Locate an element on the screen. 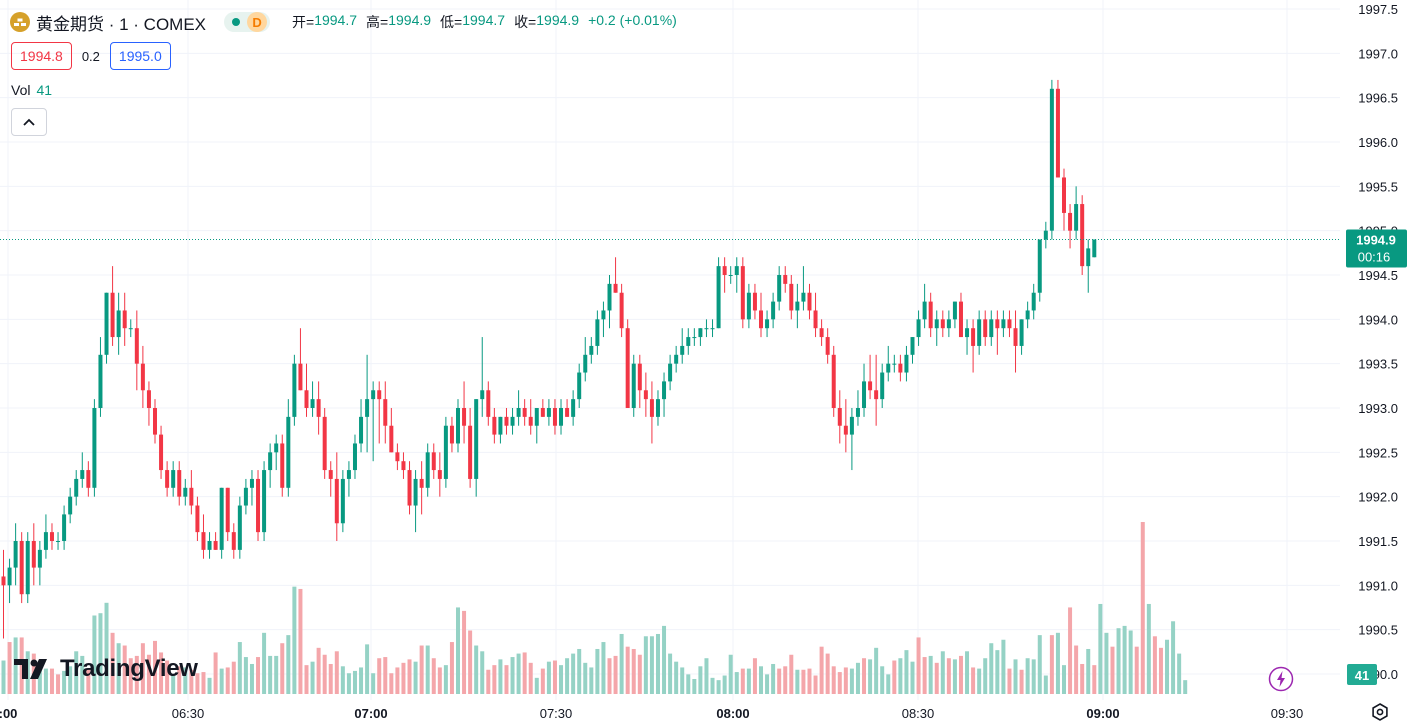 This screenshot has width=1410, height=728. interval-badge: D is located at coordinates (257, 22).